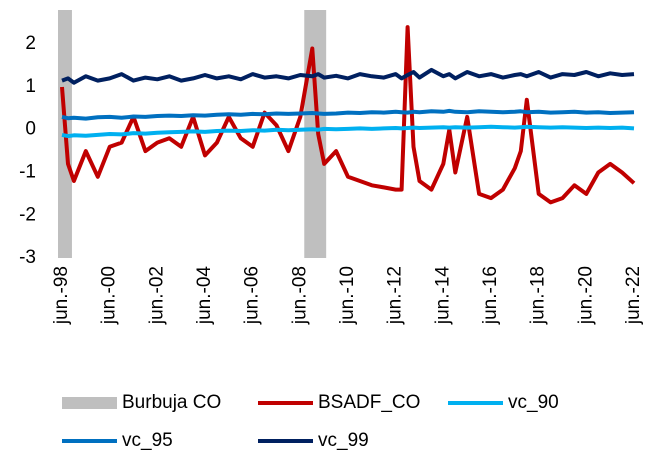 The height and width of the screenshot is (454, 662). What do you see at coordinates (585, 295) in the screenshot?
I see `x-tick-label: jun.-20` at bounding box center [585, 295].